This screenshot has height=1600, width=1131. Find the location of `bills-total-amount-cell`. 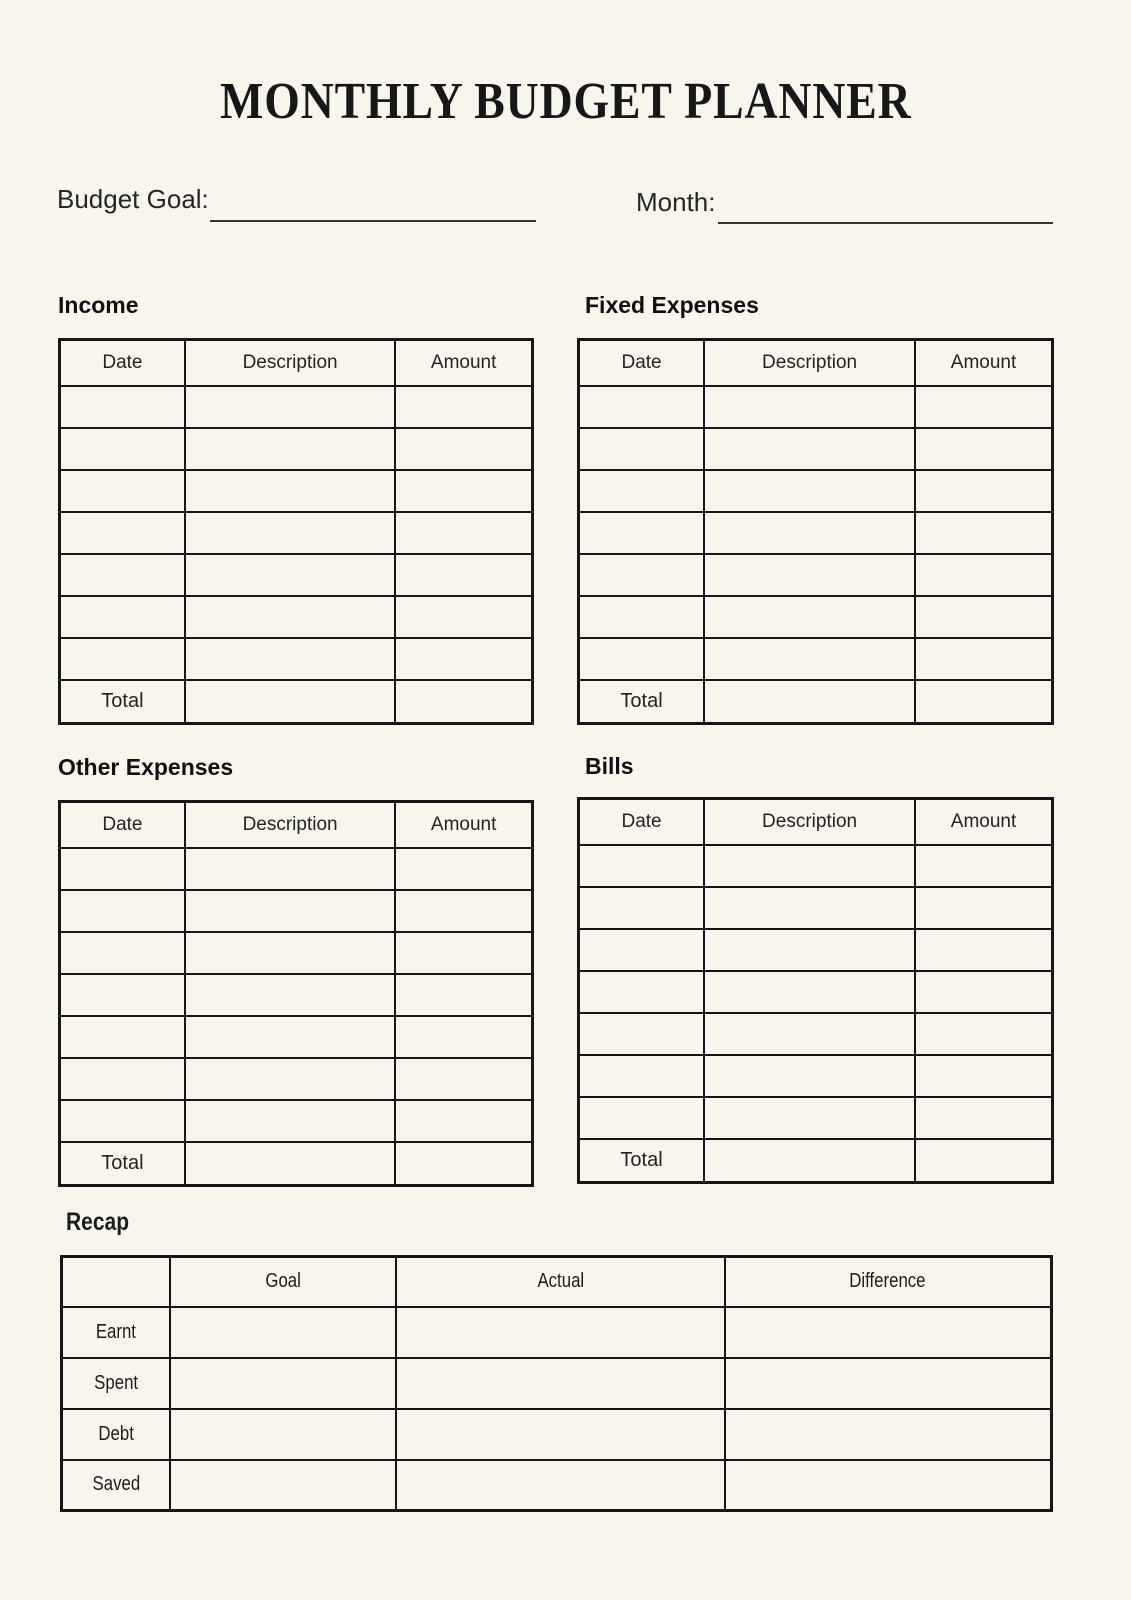

bills-total-amount-cell is located at coordinates (984, 1160).